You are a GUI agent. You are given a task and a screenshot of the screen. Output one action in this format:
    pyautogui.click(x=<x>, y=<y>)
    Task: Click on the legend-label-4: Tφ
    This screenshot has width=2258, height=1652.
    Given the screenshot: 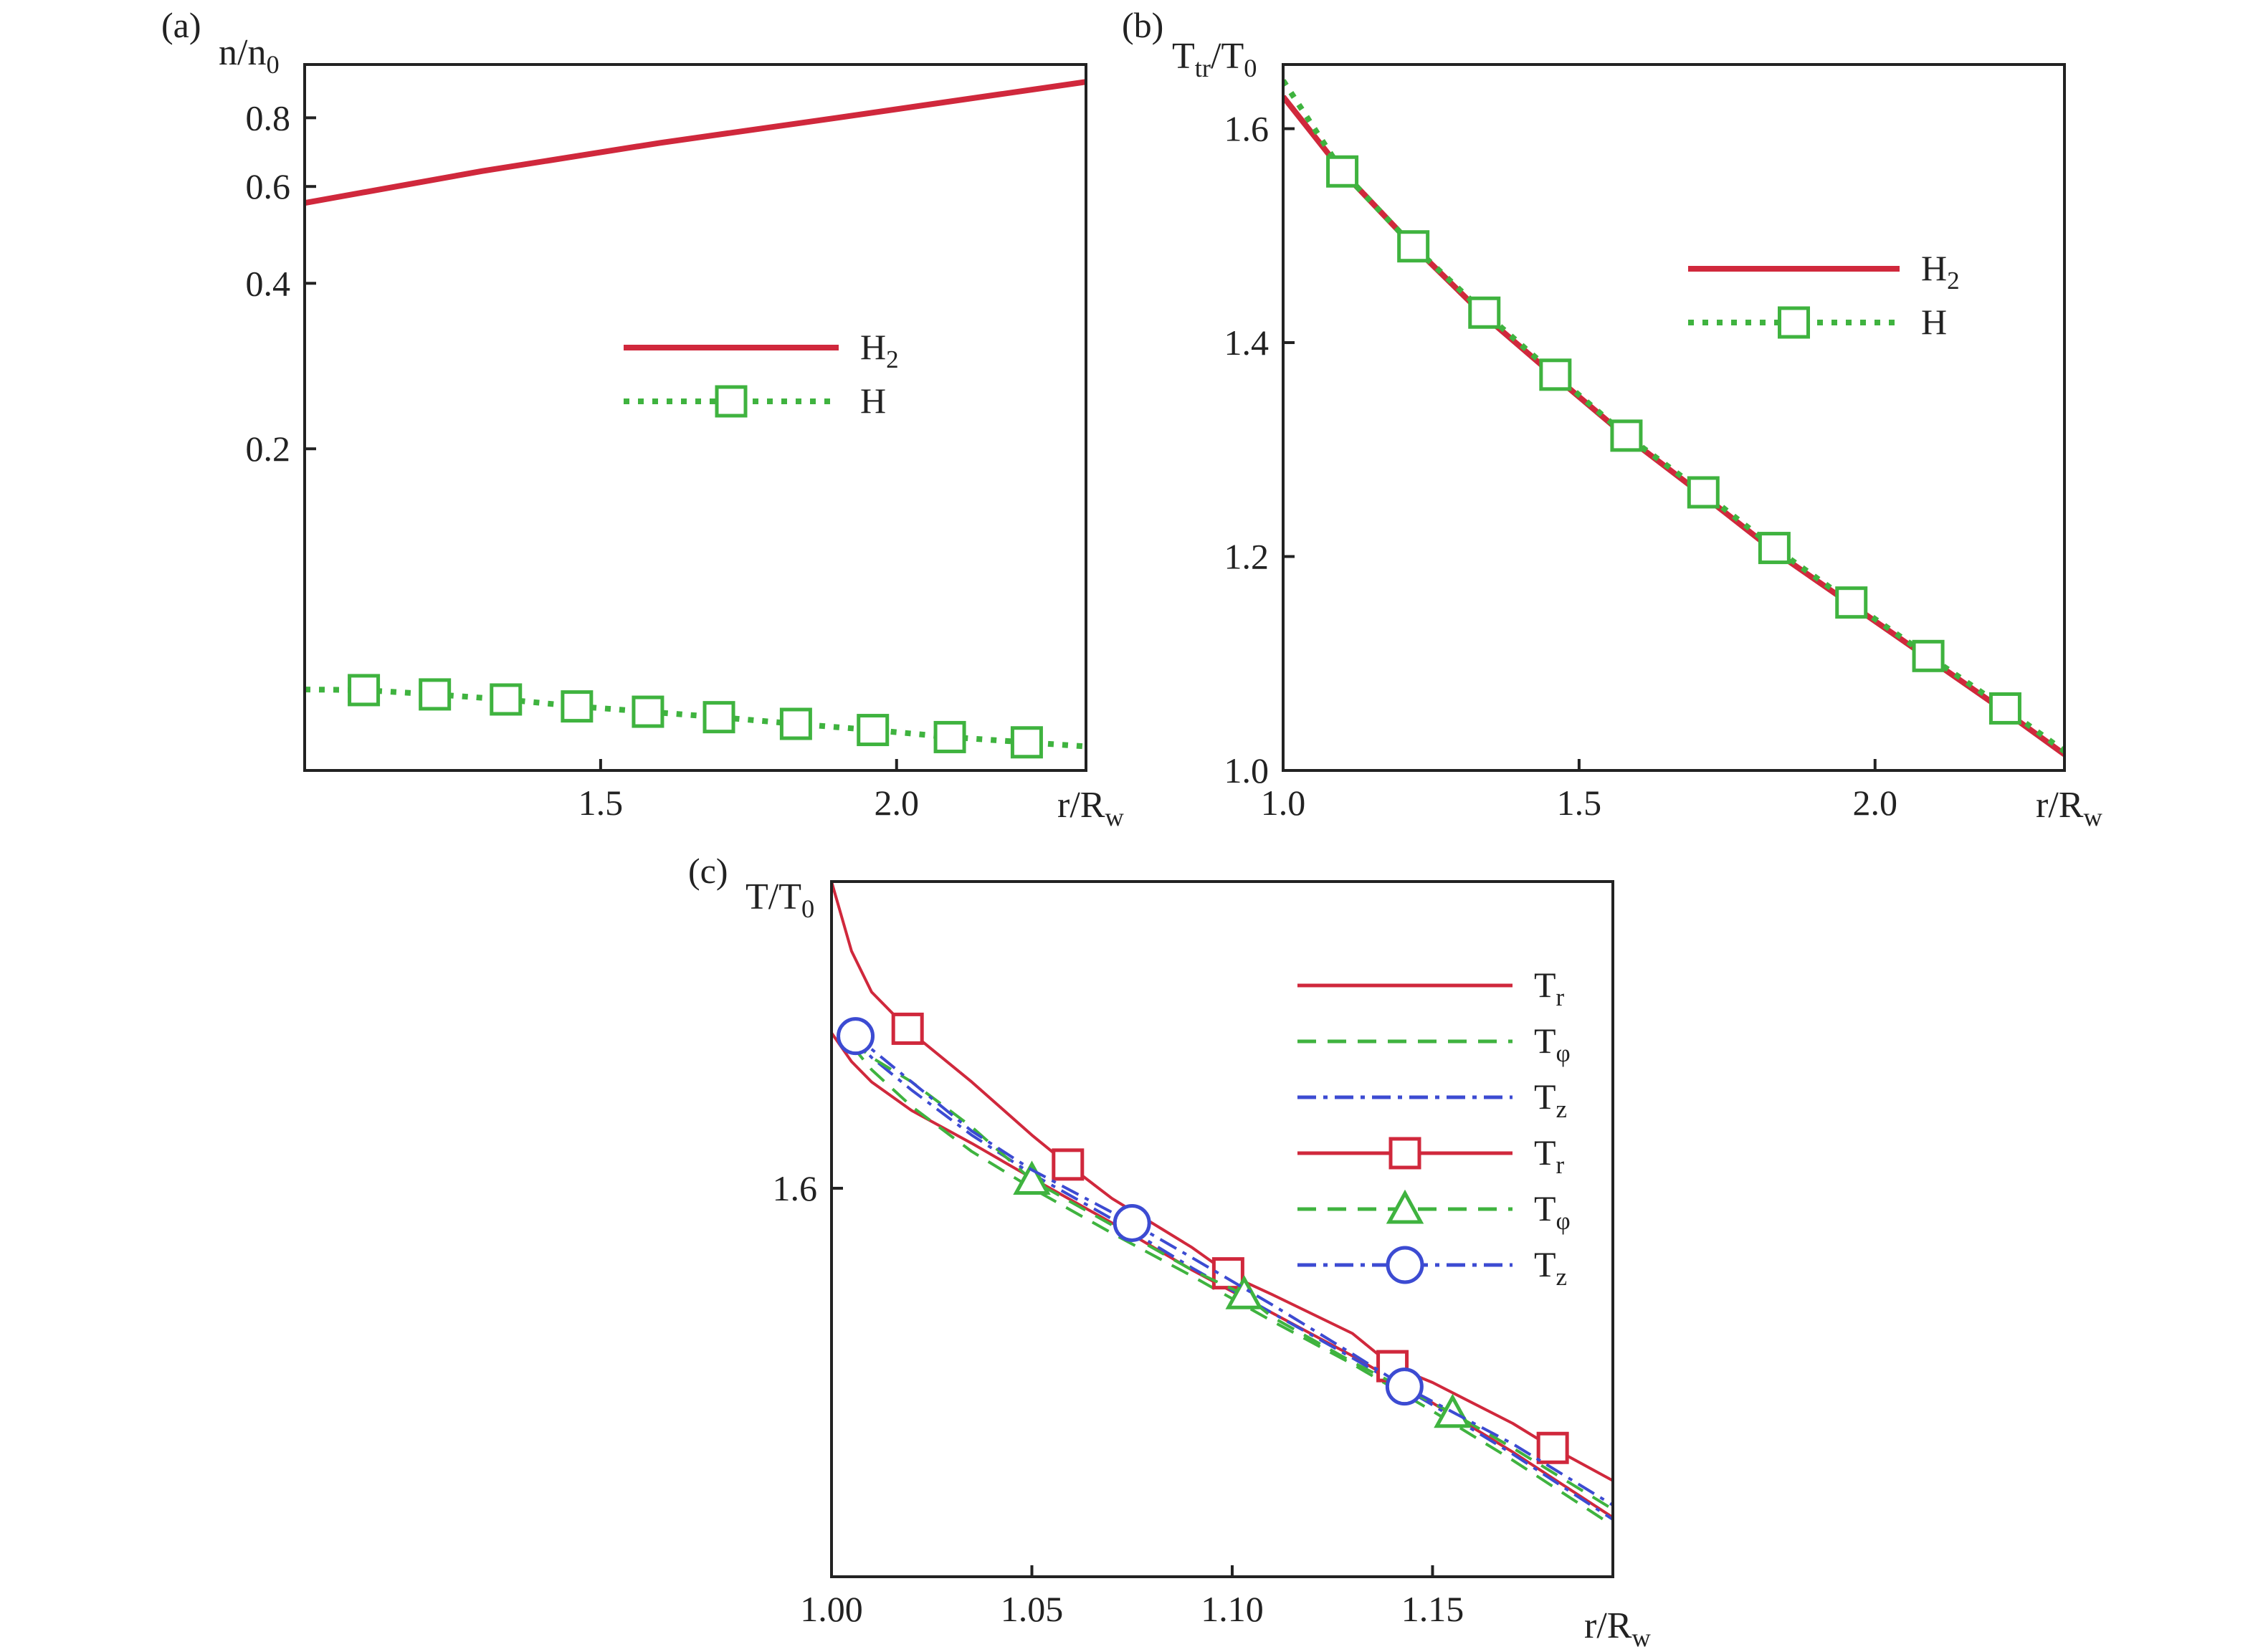 What is the action you would take?
    pyautogui.click(x=1552, y=1211)
    